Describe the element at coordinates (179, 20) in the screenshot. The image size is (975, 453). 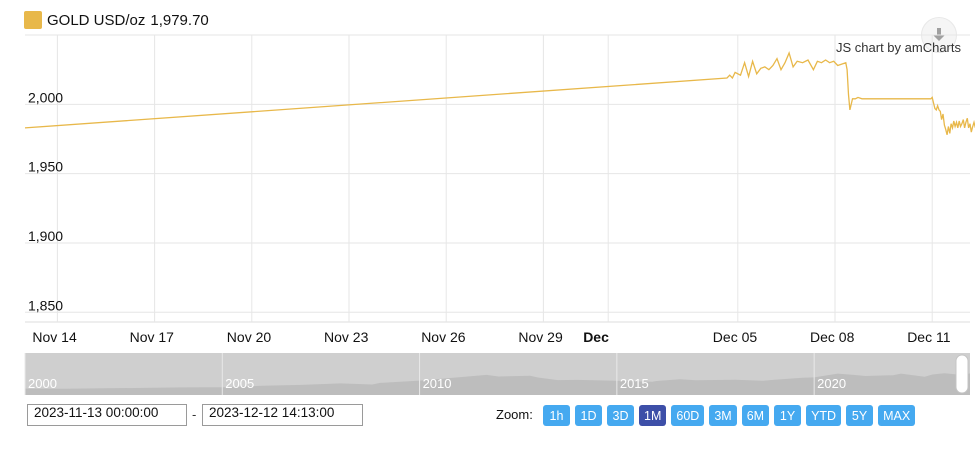
I see `legend-value: 1,979.70` at that location.